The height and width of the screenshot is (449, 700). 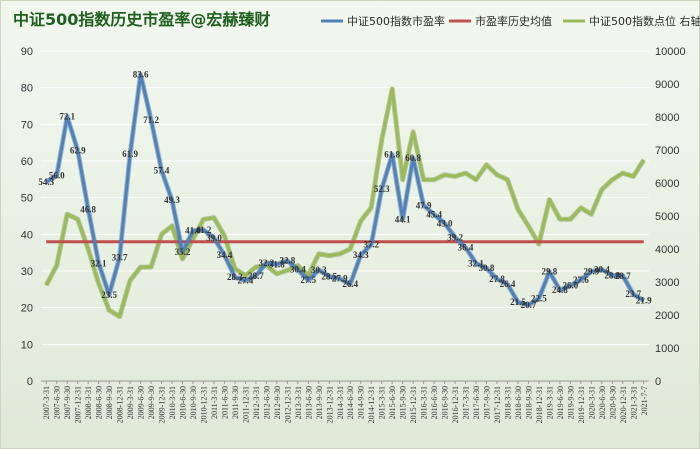 What do you see at coordinates (612, 402) in the screenshot?
I see `x-tick-label: 2020-9-30` at bounding box center [612, 402].